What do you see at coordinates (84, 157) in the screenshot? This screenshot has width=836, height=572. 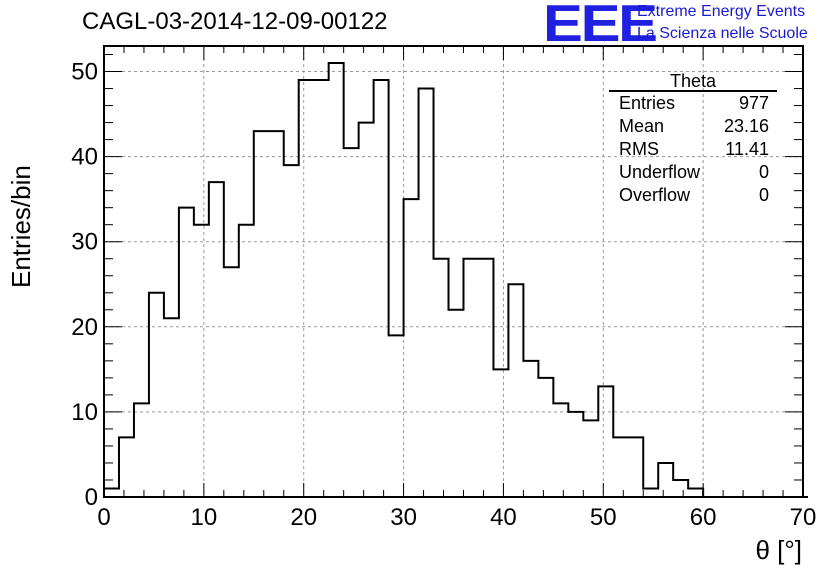 I see `y-tick-label: 40` at bounding box center [84, 157].